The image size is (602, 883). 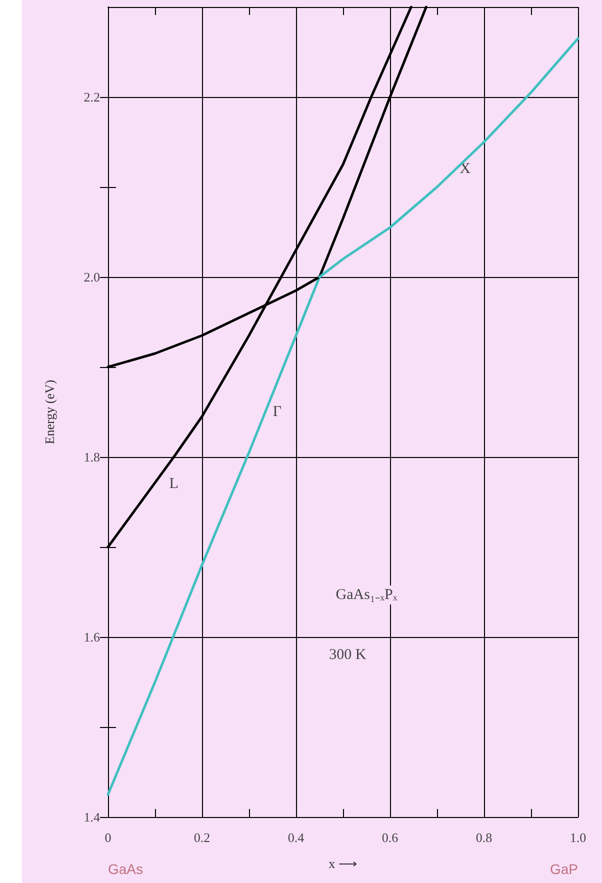 What do you see at coordinates (173, 484) in the screenshot?
I see `annotation: L` at bounding box center [173, 484].